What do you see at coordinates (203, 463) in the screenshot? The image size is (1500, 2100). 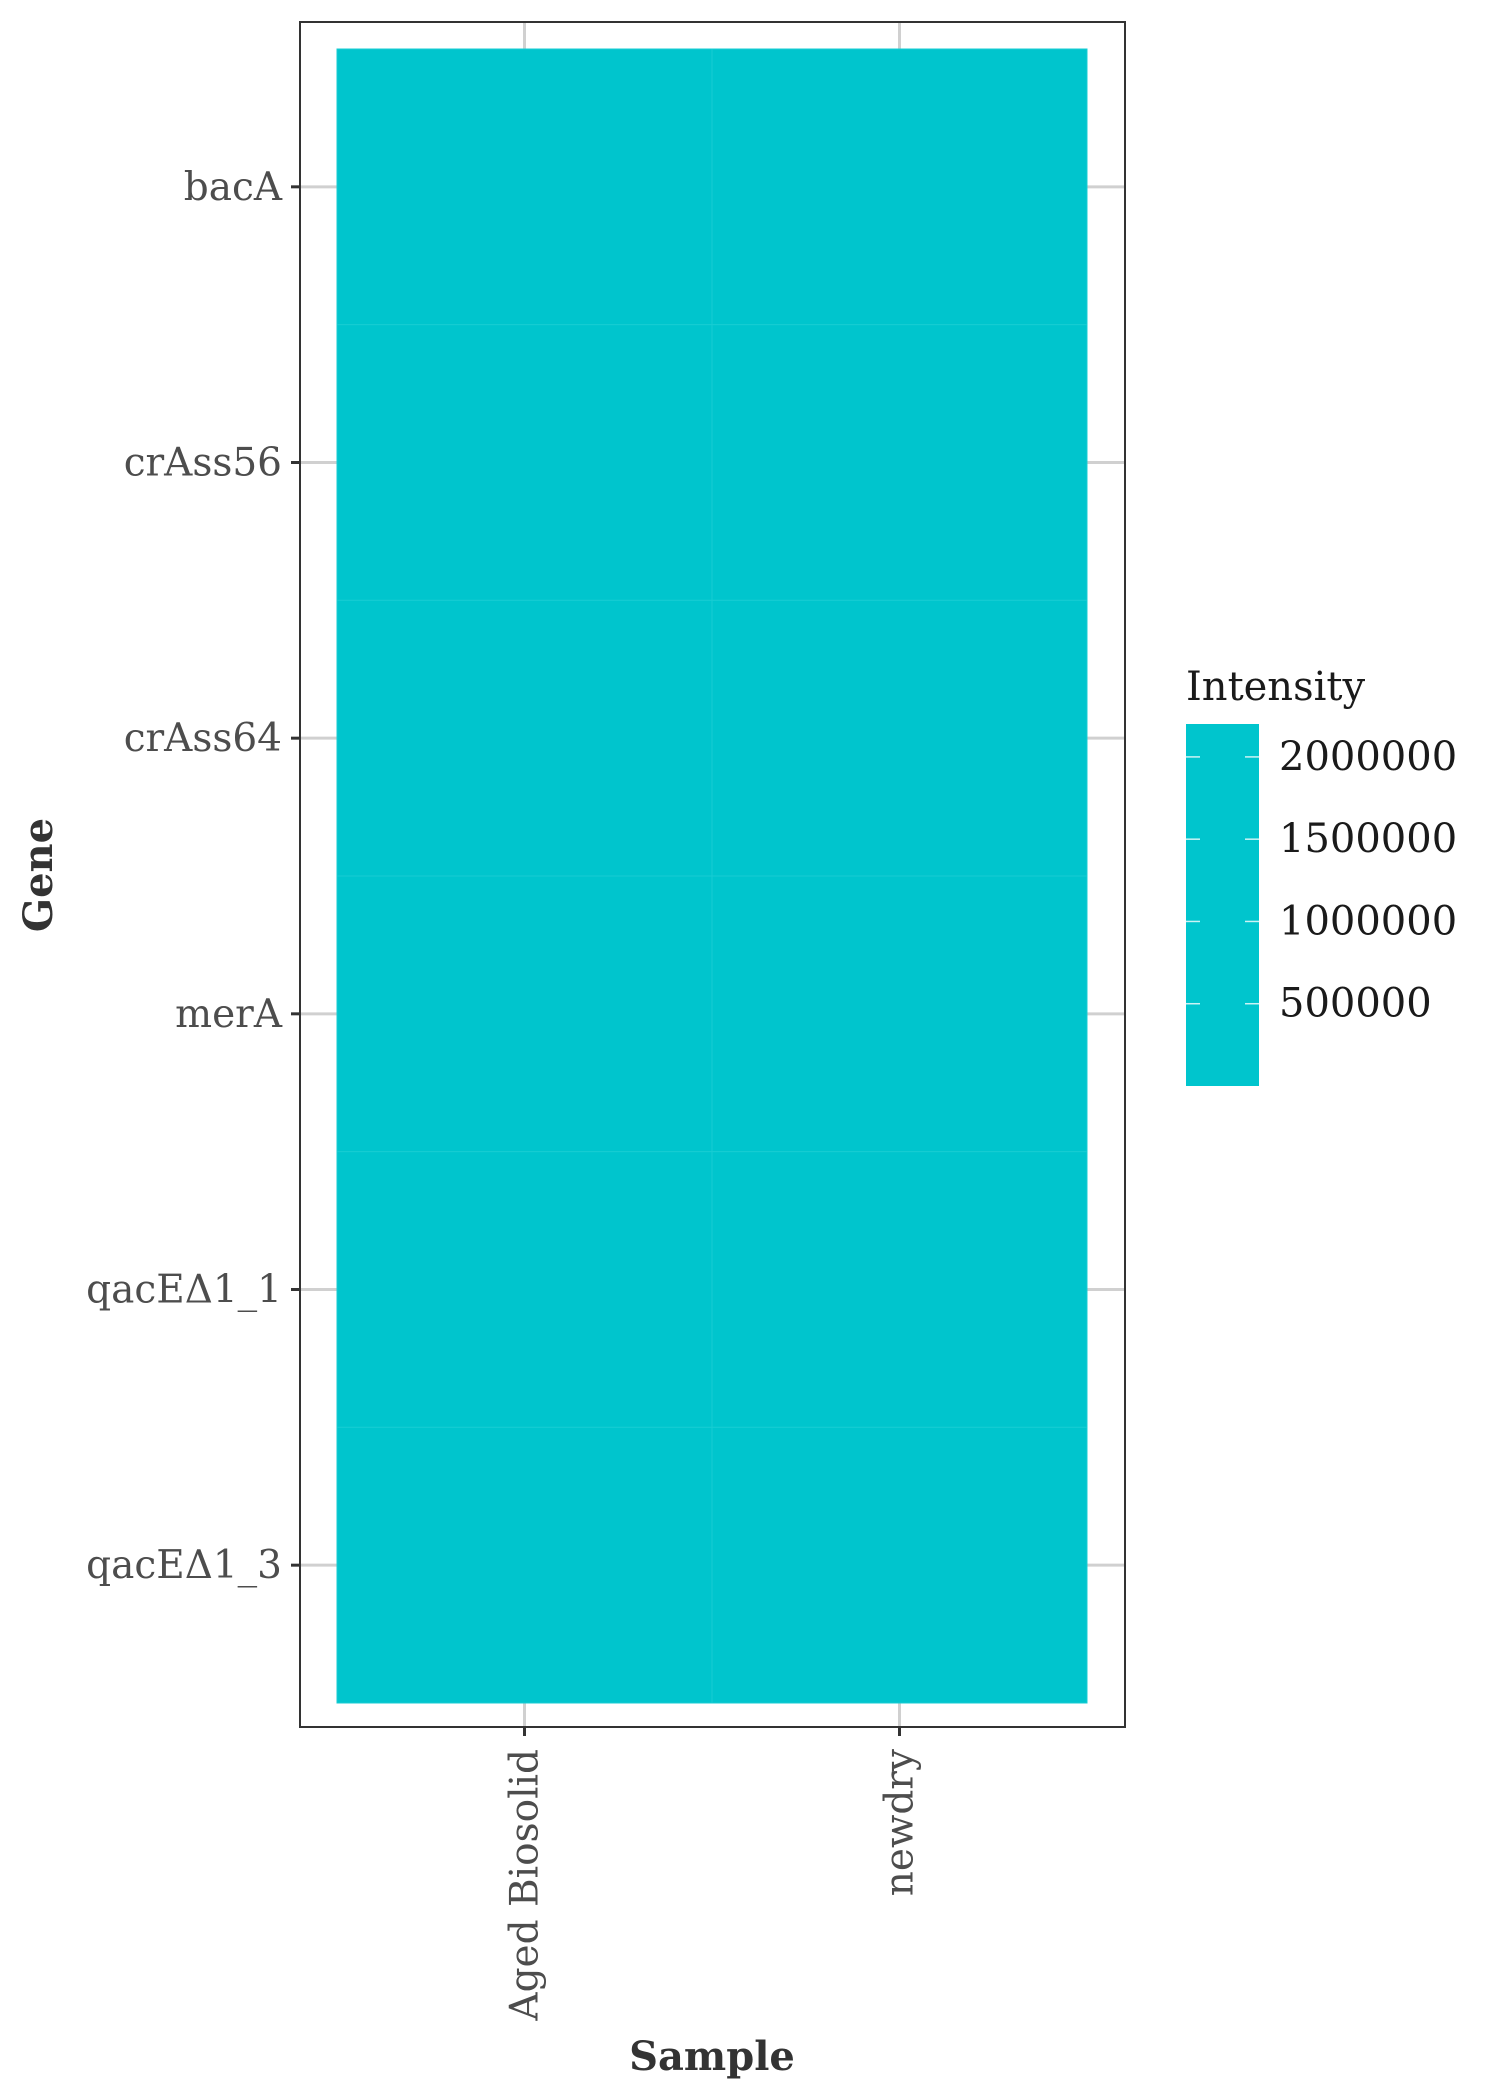 I see `y-tick-label: crAss56` at bounding box center [203, 463].